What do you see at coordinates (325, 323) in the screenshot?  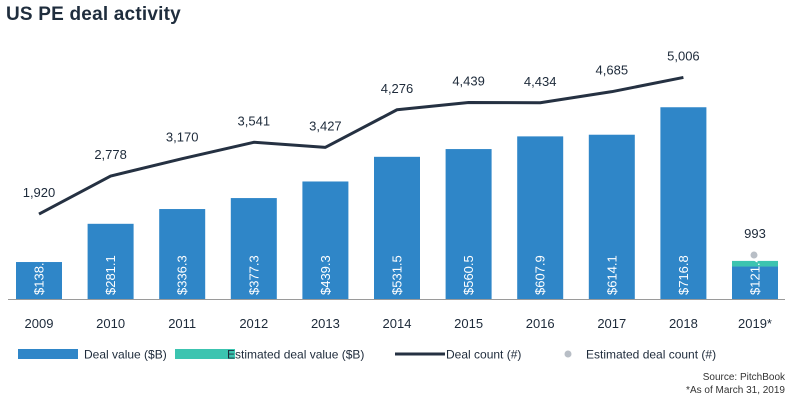 I see `x-tick-label-2013: 2013` at bounding box center [325, 323].